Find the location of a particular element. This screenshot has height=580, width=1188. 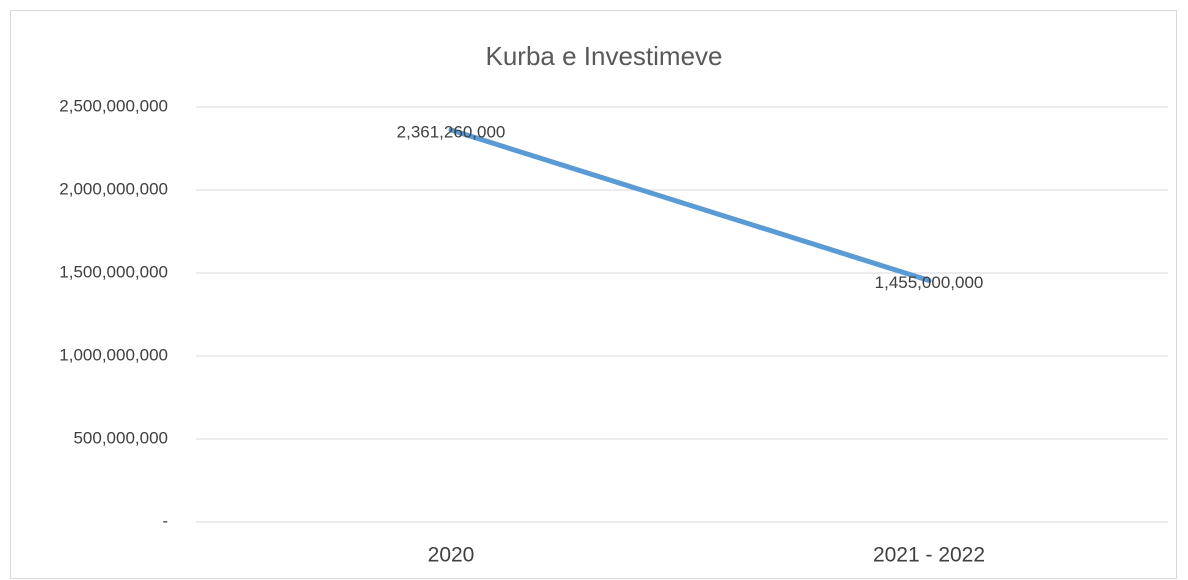

y-tick-label: 1,500,000,000 is located at coordinates (113, 271).